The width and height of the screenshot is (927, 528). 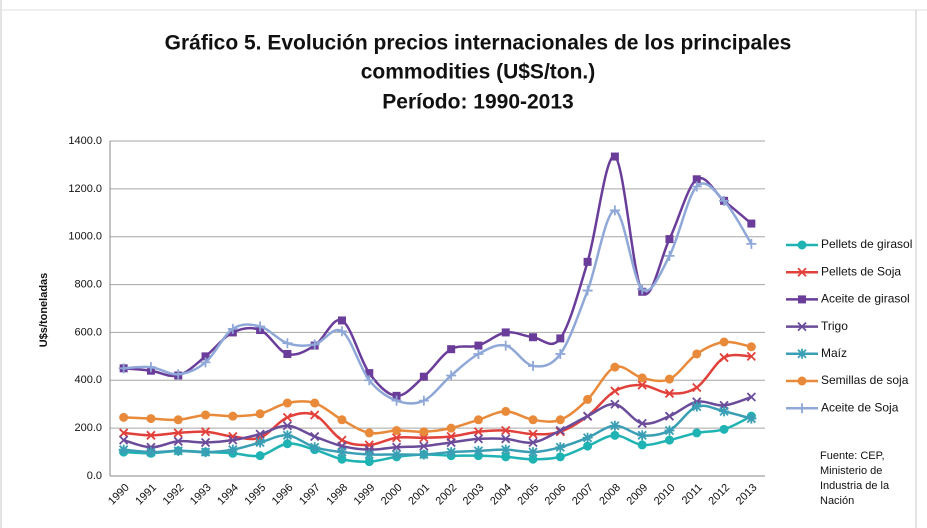 What do you see at coordinates (88, 332) in the screenshot?
I see `y-tick-label: 600.0` at bounding box center [88, 332].